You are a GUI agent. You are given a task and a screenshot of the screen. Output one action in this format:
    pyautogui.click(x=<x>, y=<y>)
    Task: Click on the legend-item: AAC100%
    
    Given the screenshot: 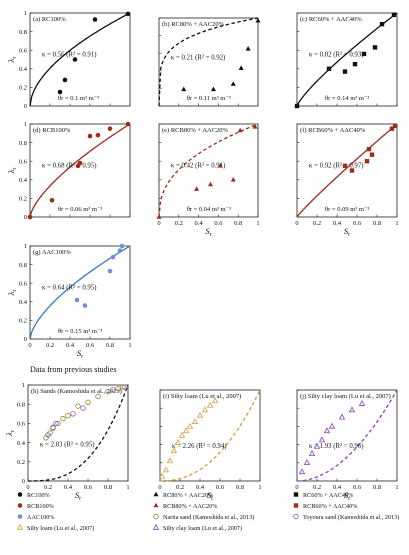 What is the action you would take?
    pyautogui.click(x=36, y=517)
    